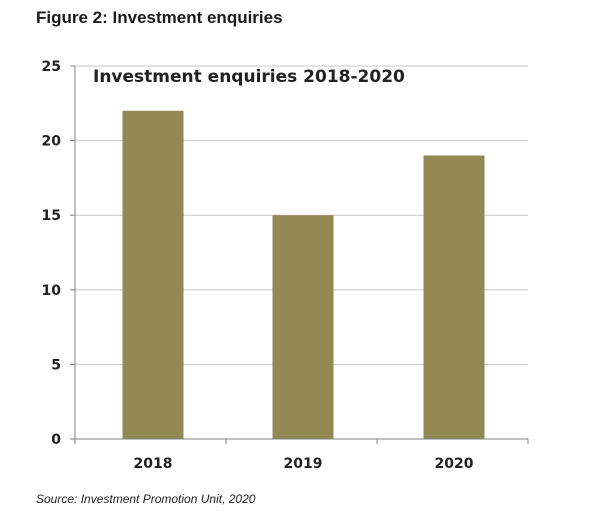  I want to click on y-tick-label: 5, so click(56, 365).